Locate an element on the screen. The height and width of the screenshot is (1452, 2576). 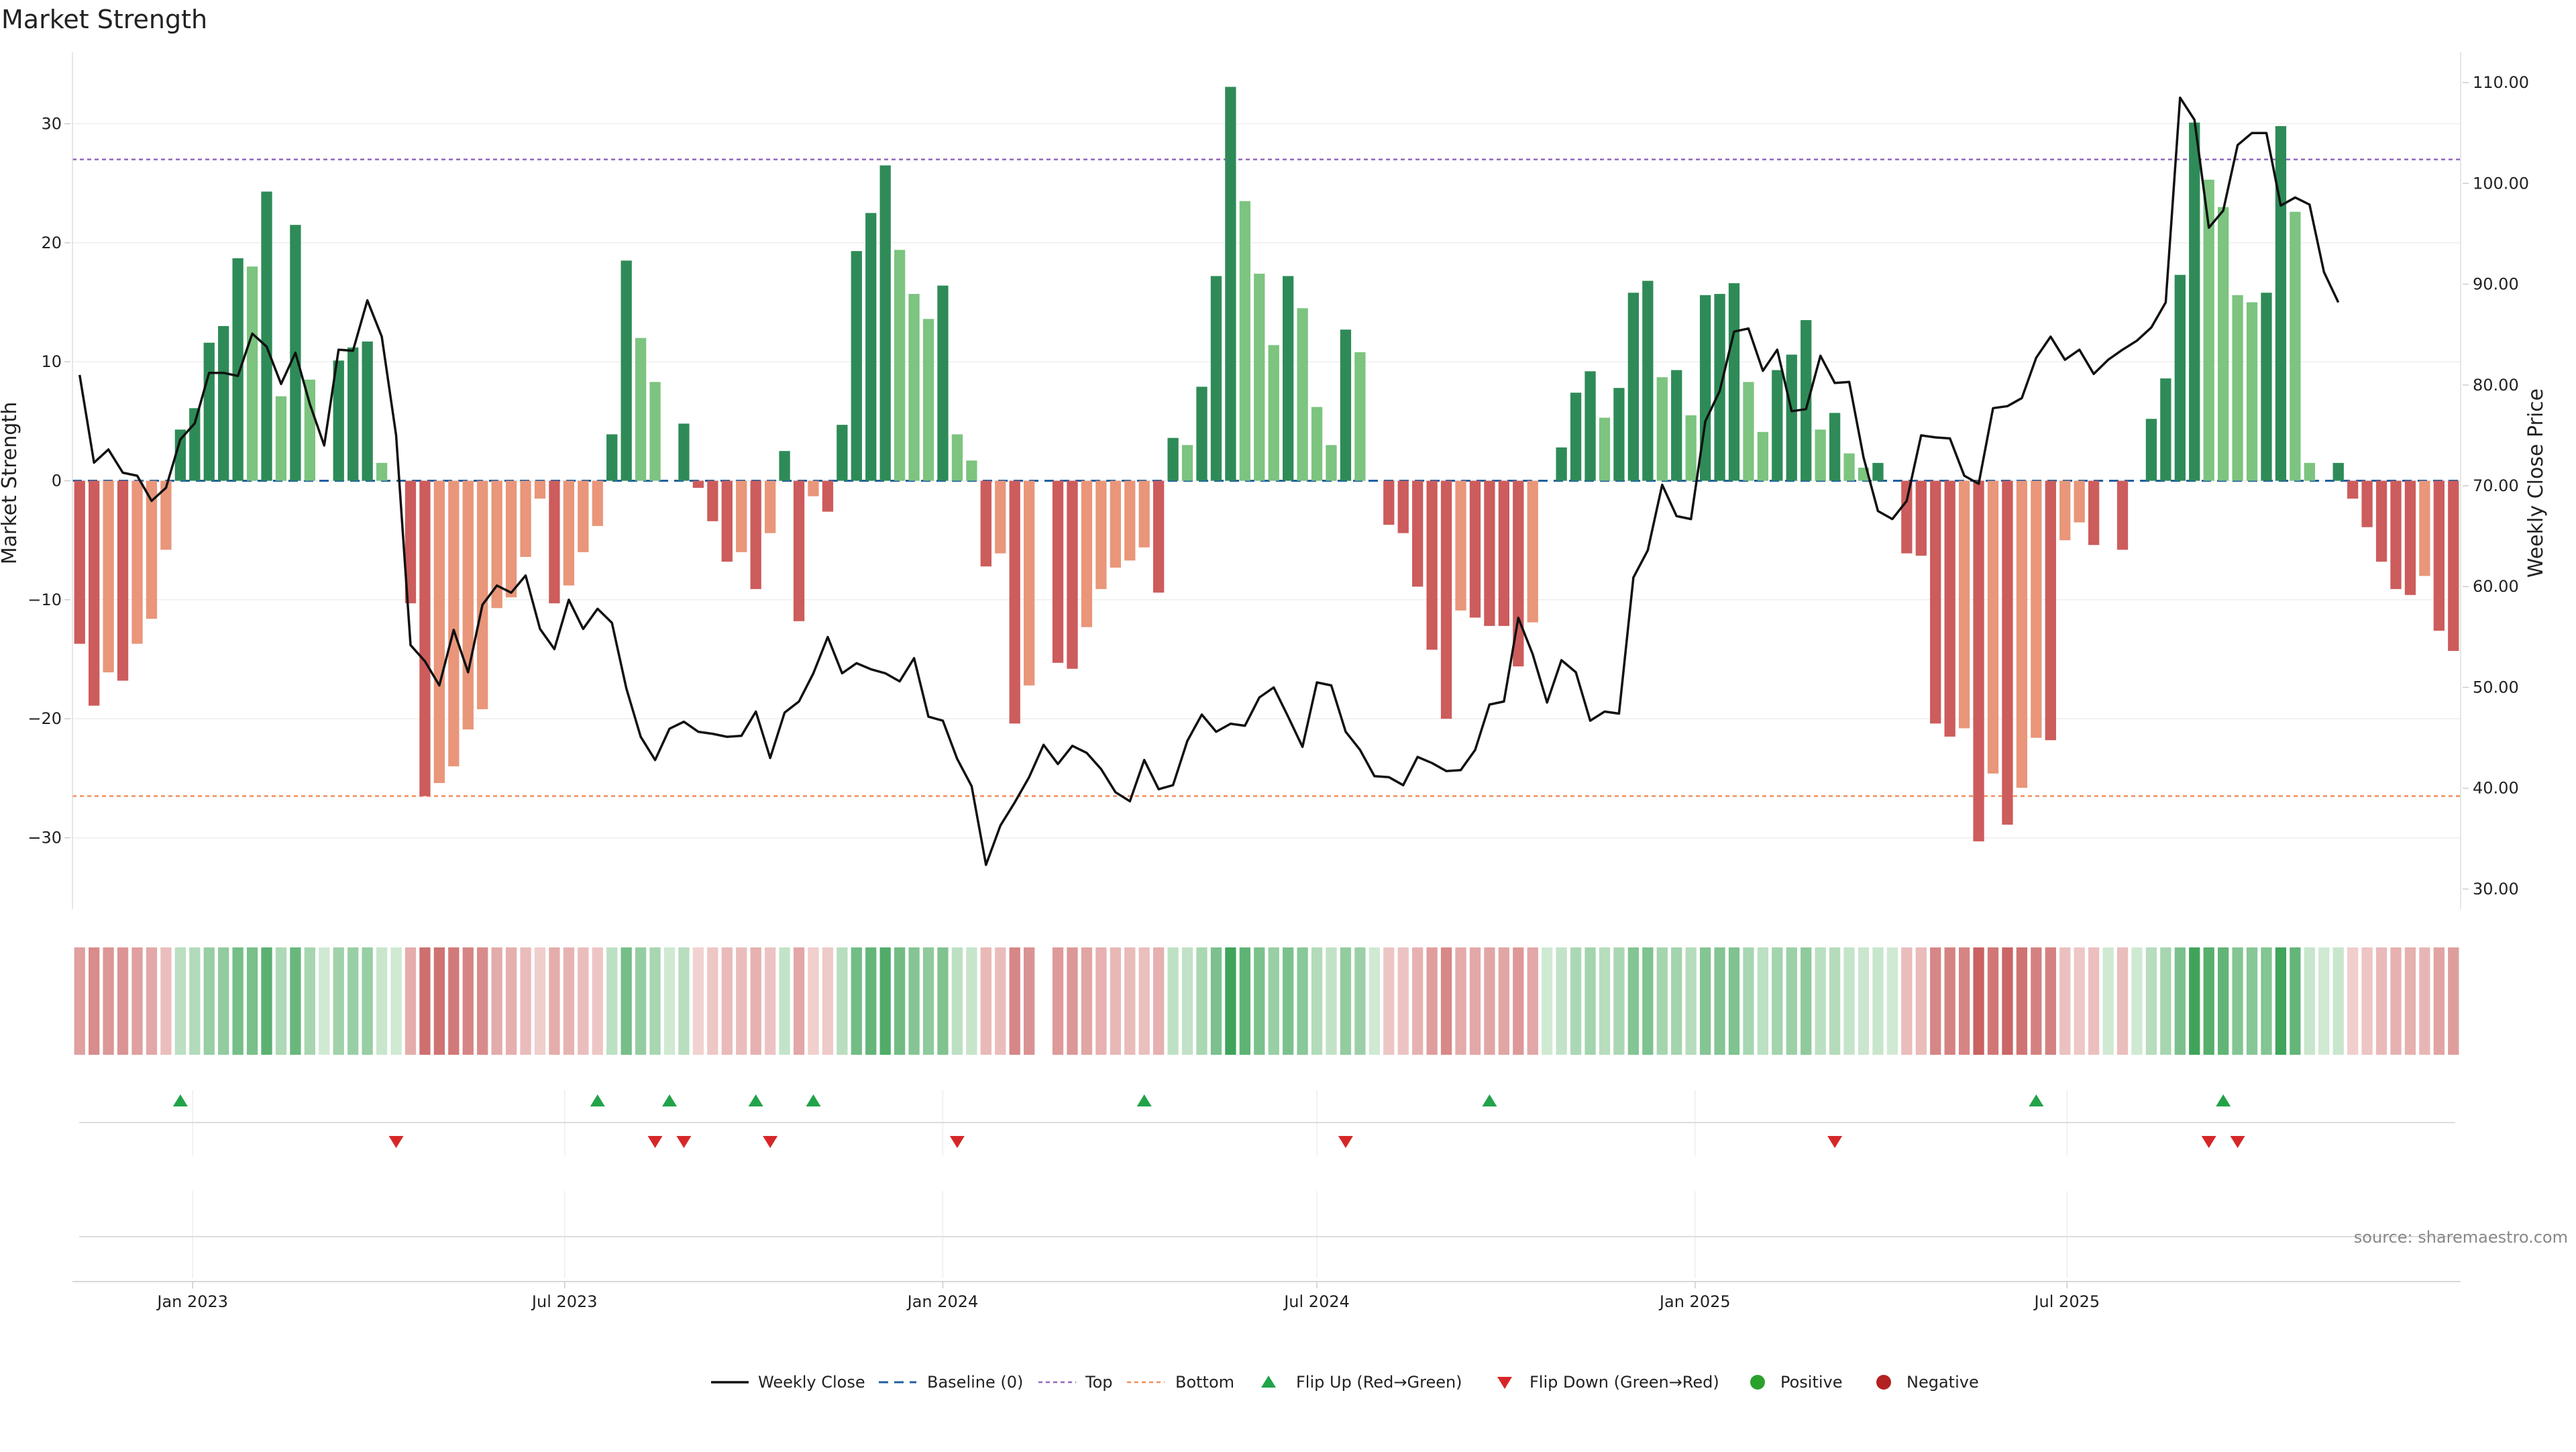
y2-tick-label: 90.00 is located at coordinates (2496, 284).